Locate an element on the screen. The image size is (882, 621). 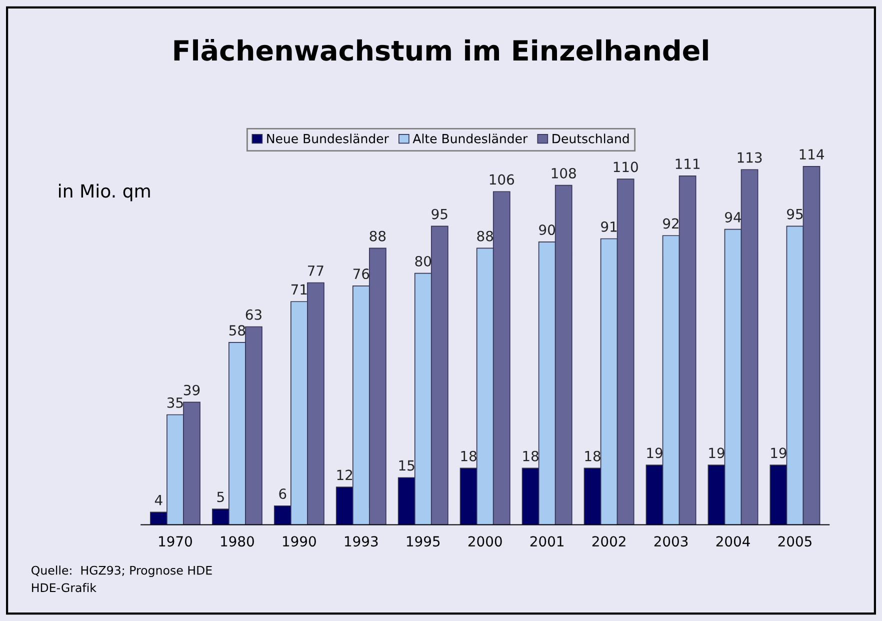
data-label: 6 is located at coordinates (282, 494).